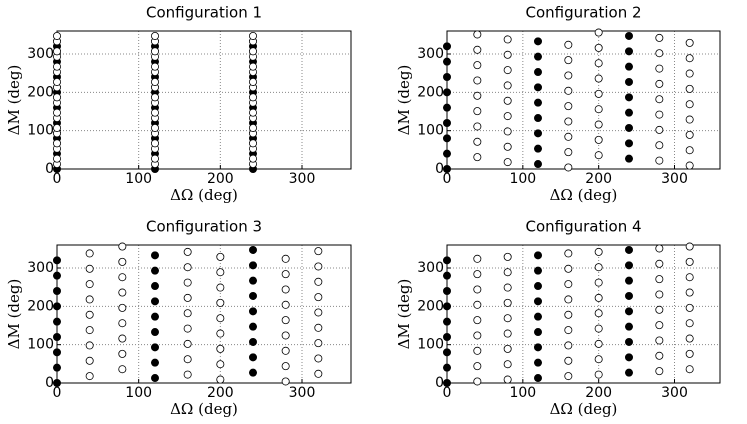  What do you see at coordinates (583, 100) in the screenshot?
I see `plot-frame` at bounding box center [583, 100].